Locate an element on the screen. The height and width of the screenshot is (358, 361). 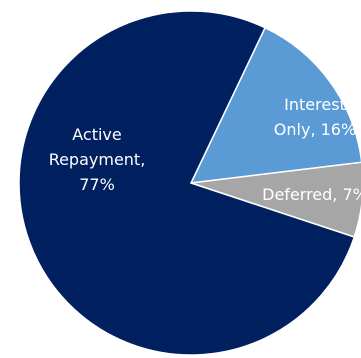
pie-label-interest-only: Interest Only, 16% is located at coordinates (315, 117).